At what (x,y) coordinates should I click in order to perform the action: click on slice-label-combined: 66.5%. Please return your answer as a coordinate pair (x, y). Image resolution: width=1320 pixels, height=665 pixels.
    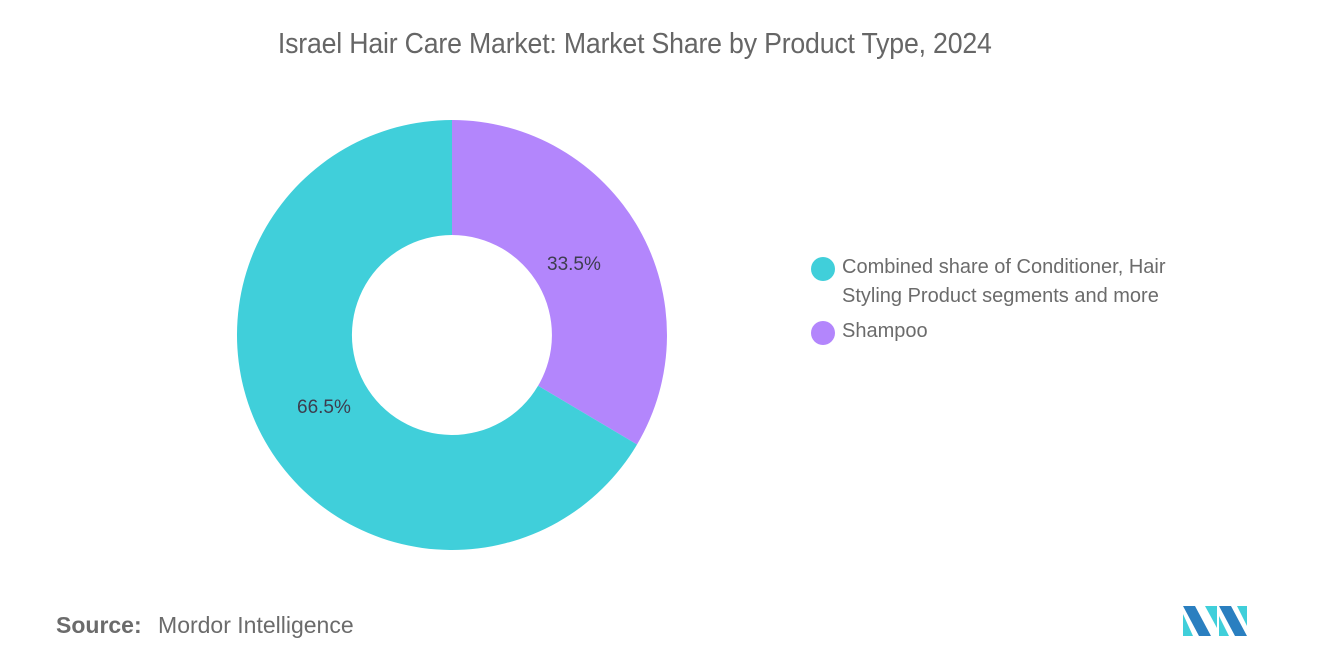
    Looking at the image, I should click on (324, 407).